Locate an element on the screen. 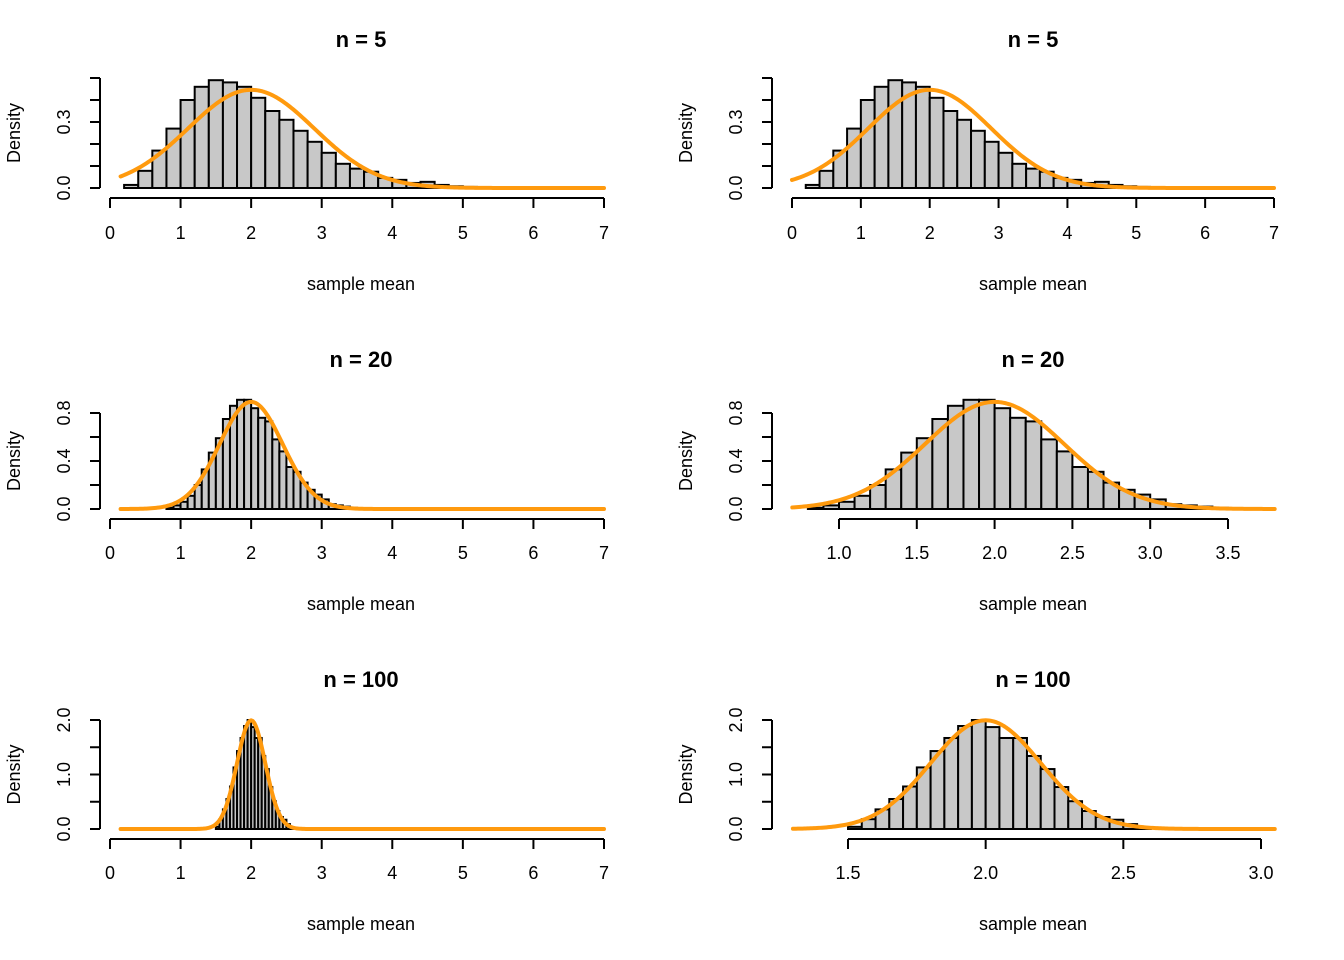  panel-top-left: 0 1 2 3 4 5 6 7 0.0 0.3 Density sample mean n = 5 is located at coordinates (306, 160).